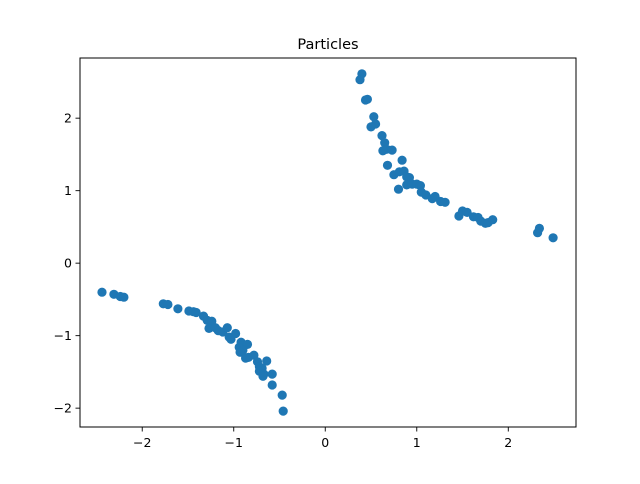 The height and width of the screenshot is (484, 640). Describe the element at coordinates (327, 45) in the screenshot. I see `chart-title: Particles` at that location.